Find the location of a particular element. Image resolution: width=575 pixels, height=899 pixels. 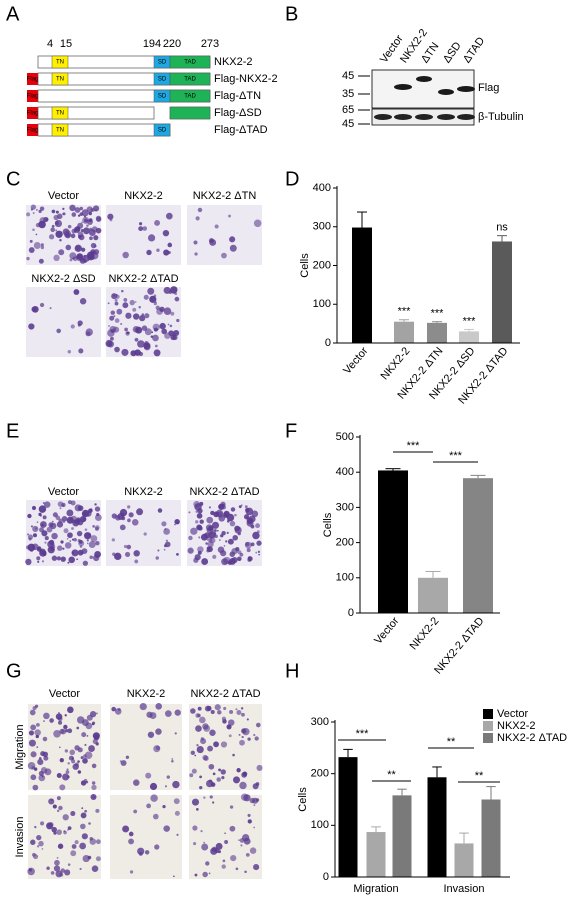

x-tick-label: Invasion is located at coordinates (464, 889).